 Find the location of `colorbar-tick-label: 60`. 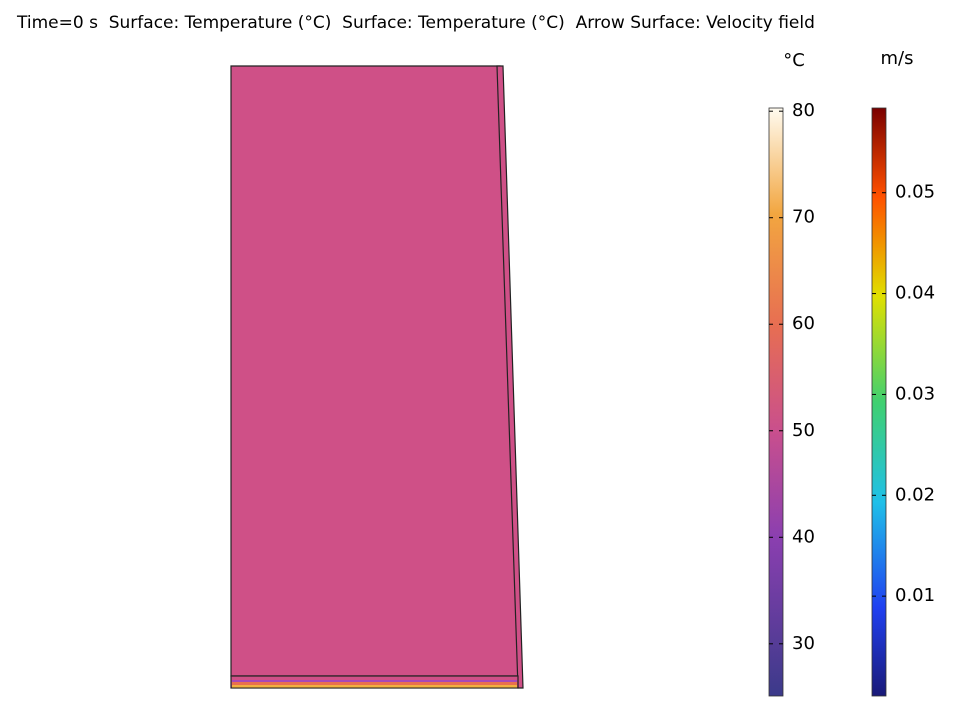

colorbar-tick-label: 60 is located at coordinates (803, 323).